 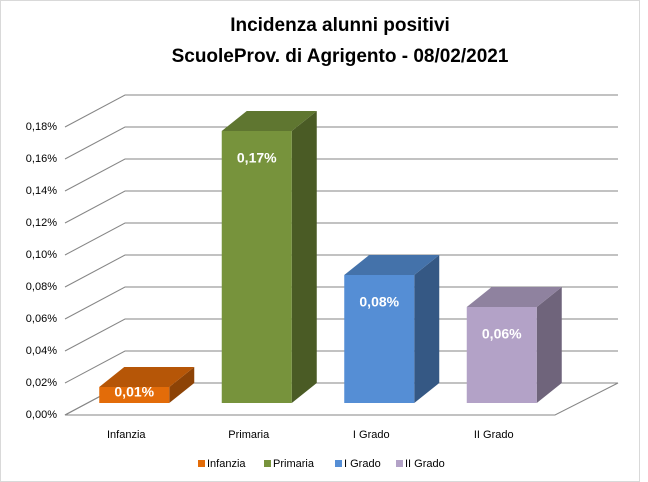 I want to click on x-tick-label: Infanzia, so click(x=126, y=435).